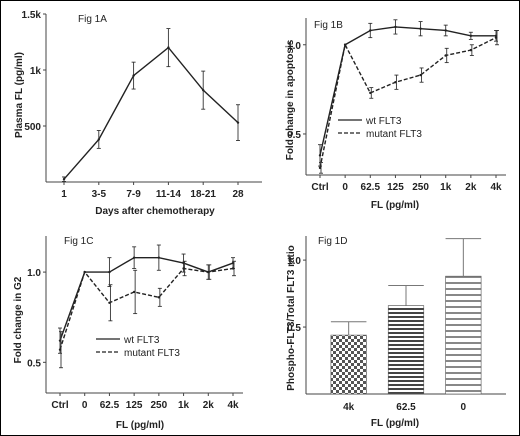 The height and width of the screenshot is (436, 520). Describe the element at coordinates (34, 363) in the screenshot. I see `fig1c-ytick-label: 0.5` at that location.